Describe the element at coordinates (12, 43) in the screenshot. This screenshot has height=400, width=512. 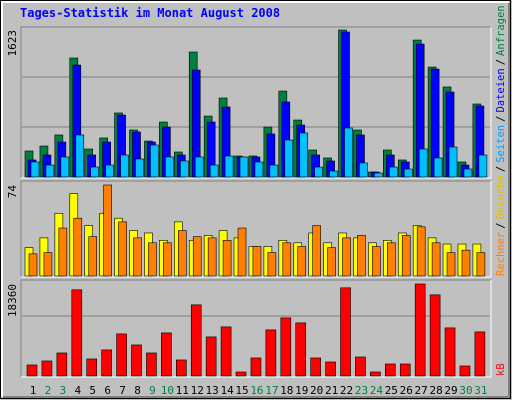
I see `y-tick-label: 1623` at that location.